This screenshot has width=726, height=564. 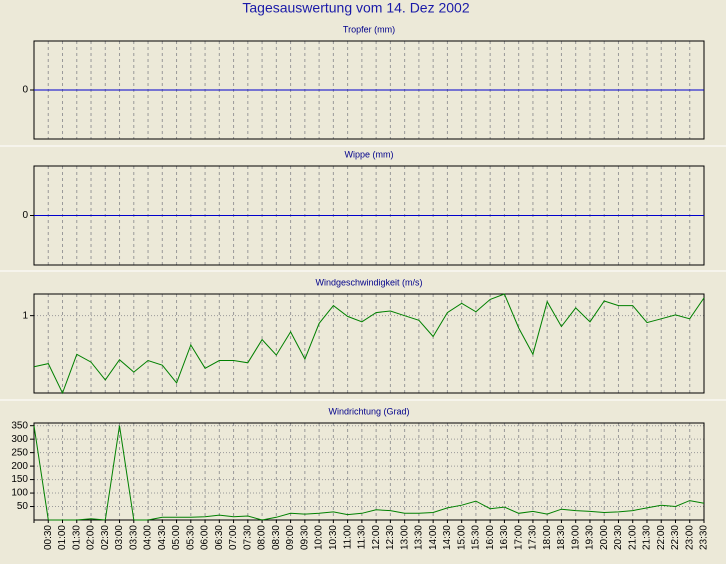 What do you see at coordinates (148, 537) in the screenshot?
I see `x-tick-label: 04:00` at bounding box center [148, 537].